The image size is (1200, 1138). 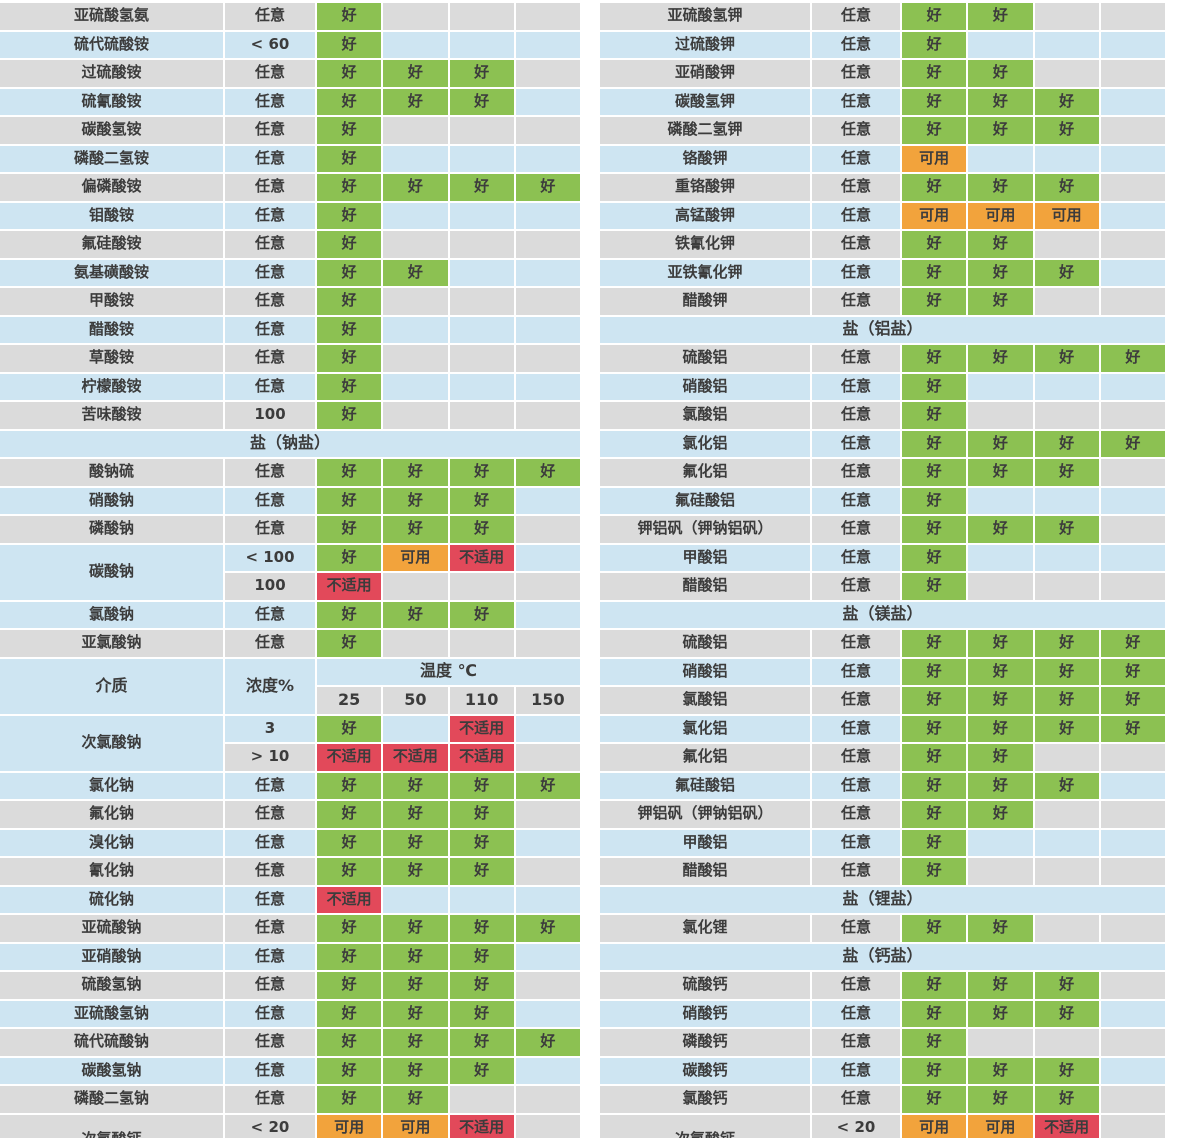 I want to click on chemical-name-cell: 氯酸钠, so click(x=111, y=614).